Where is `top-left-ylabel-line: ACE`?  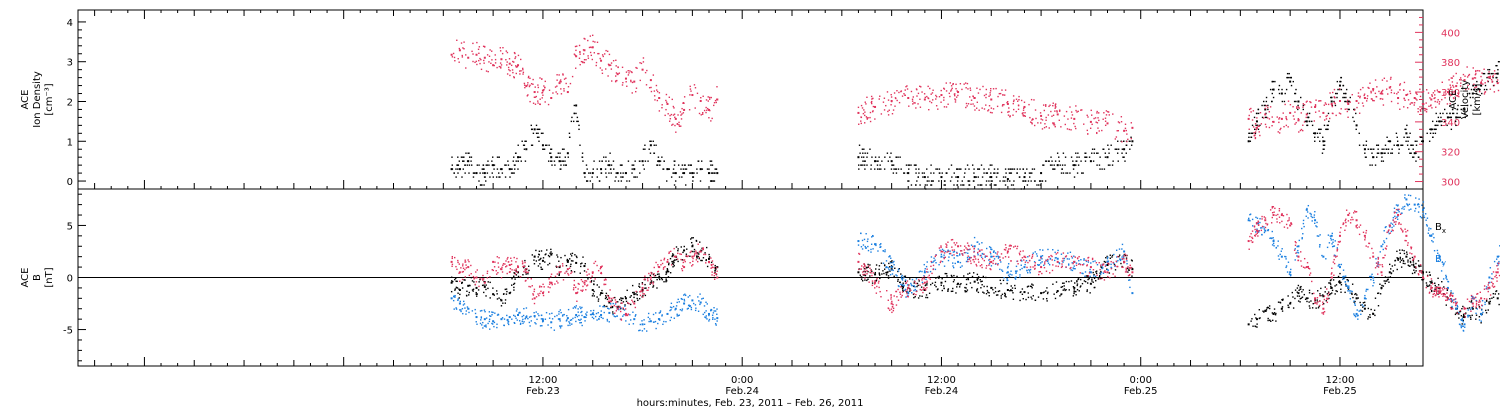 top-left-ylabel-line: ACE is located at coordinates (25, 100).